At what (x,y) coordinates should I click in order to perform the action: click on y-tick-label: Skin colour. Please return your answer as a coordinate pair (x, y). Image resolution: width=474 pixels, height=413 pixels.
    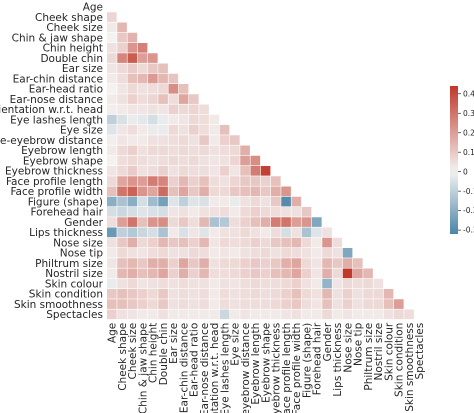
    Looking at the image, I should click on (74, 284).